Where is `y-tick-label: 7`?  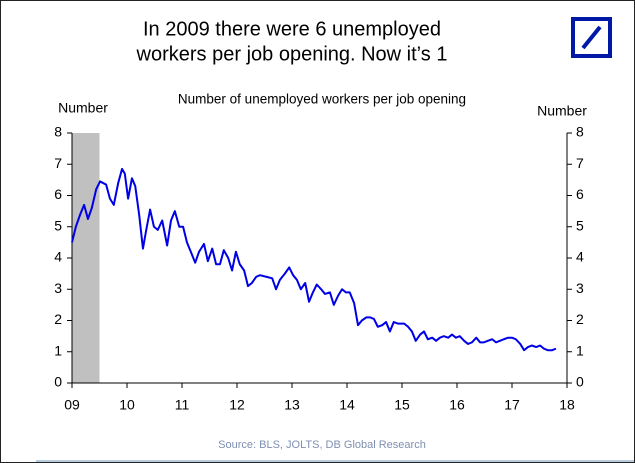
y-tick-label: 7 is located at coordinates (58, 163).